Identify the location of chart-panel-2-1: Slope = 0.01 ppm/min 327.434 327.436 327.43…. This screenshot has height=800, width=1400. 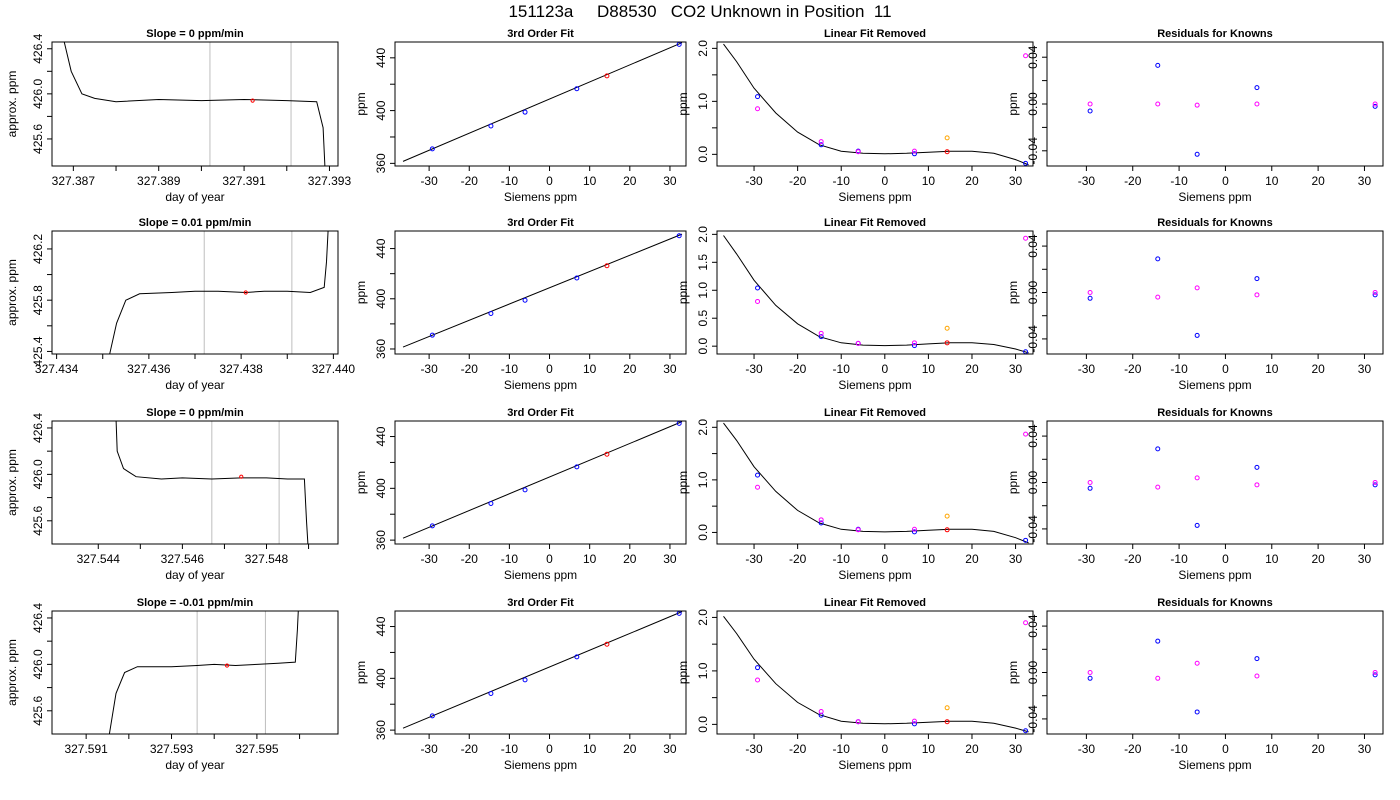
(180, 304).